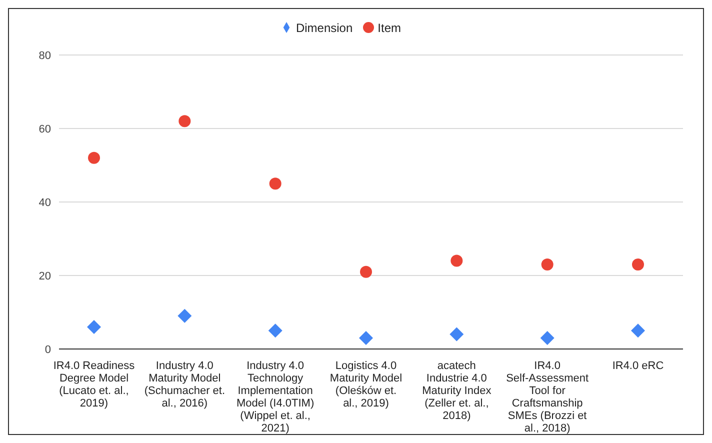 This screenshot has height=443, width=712. What do you see at coordinates (94, 385) in the screenshot?
I see `x-tick-label: IR4.0 Readiness Degree Model (Lucato et. al., 2019)` at bounding box center [94, 385].